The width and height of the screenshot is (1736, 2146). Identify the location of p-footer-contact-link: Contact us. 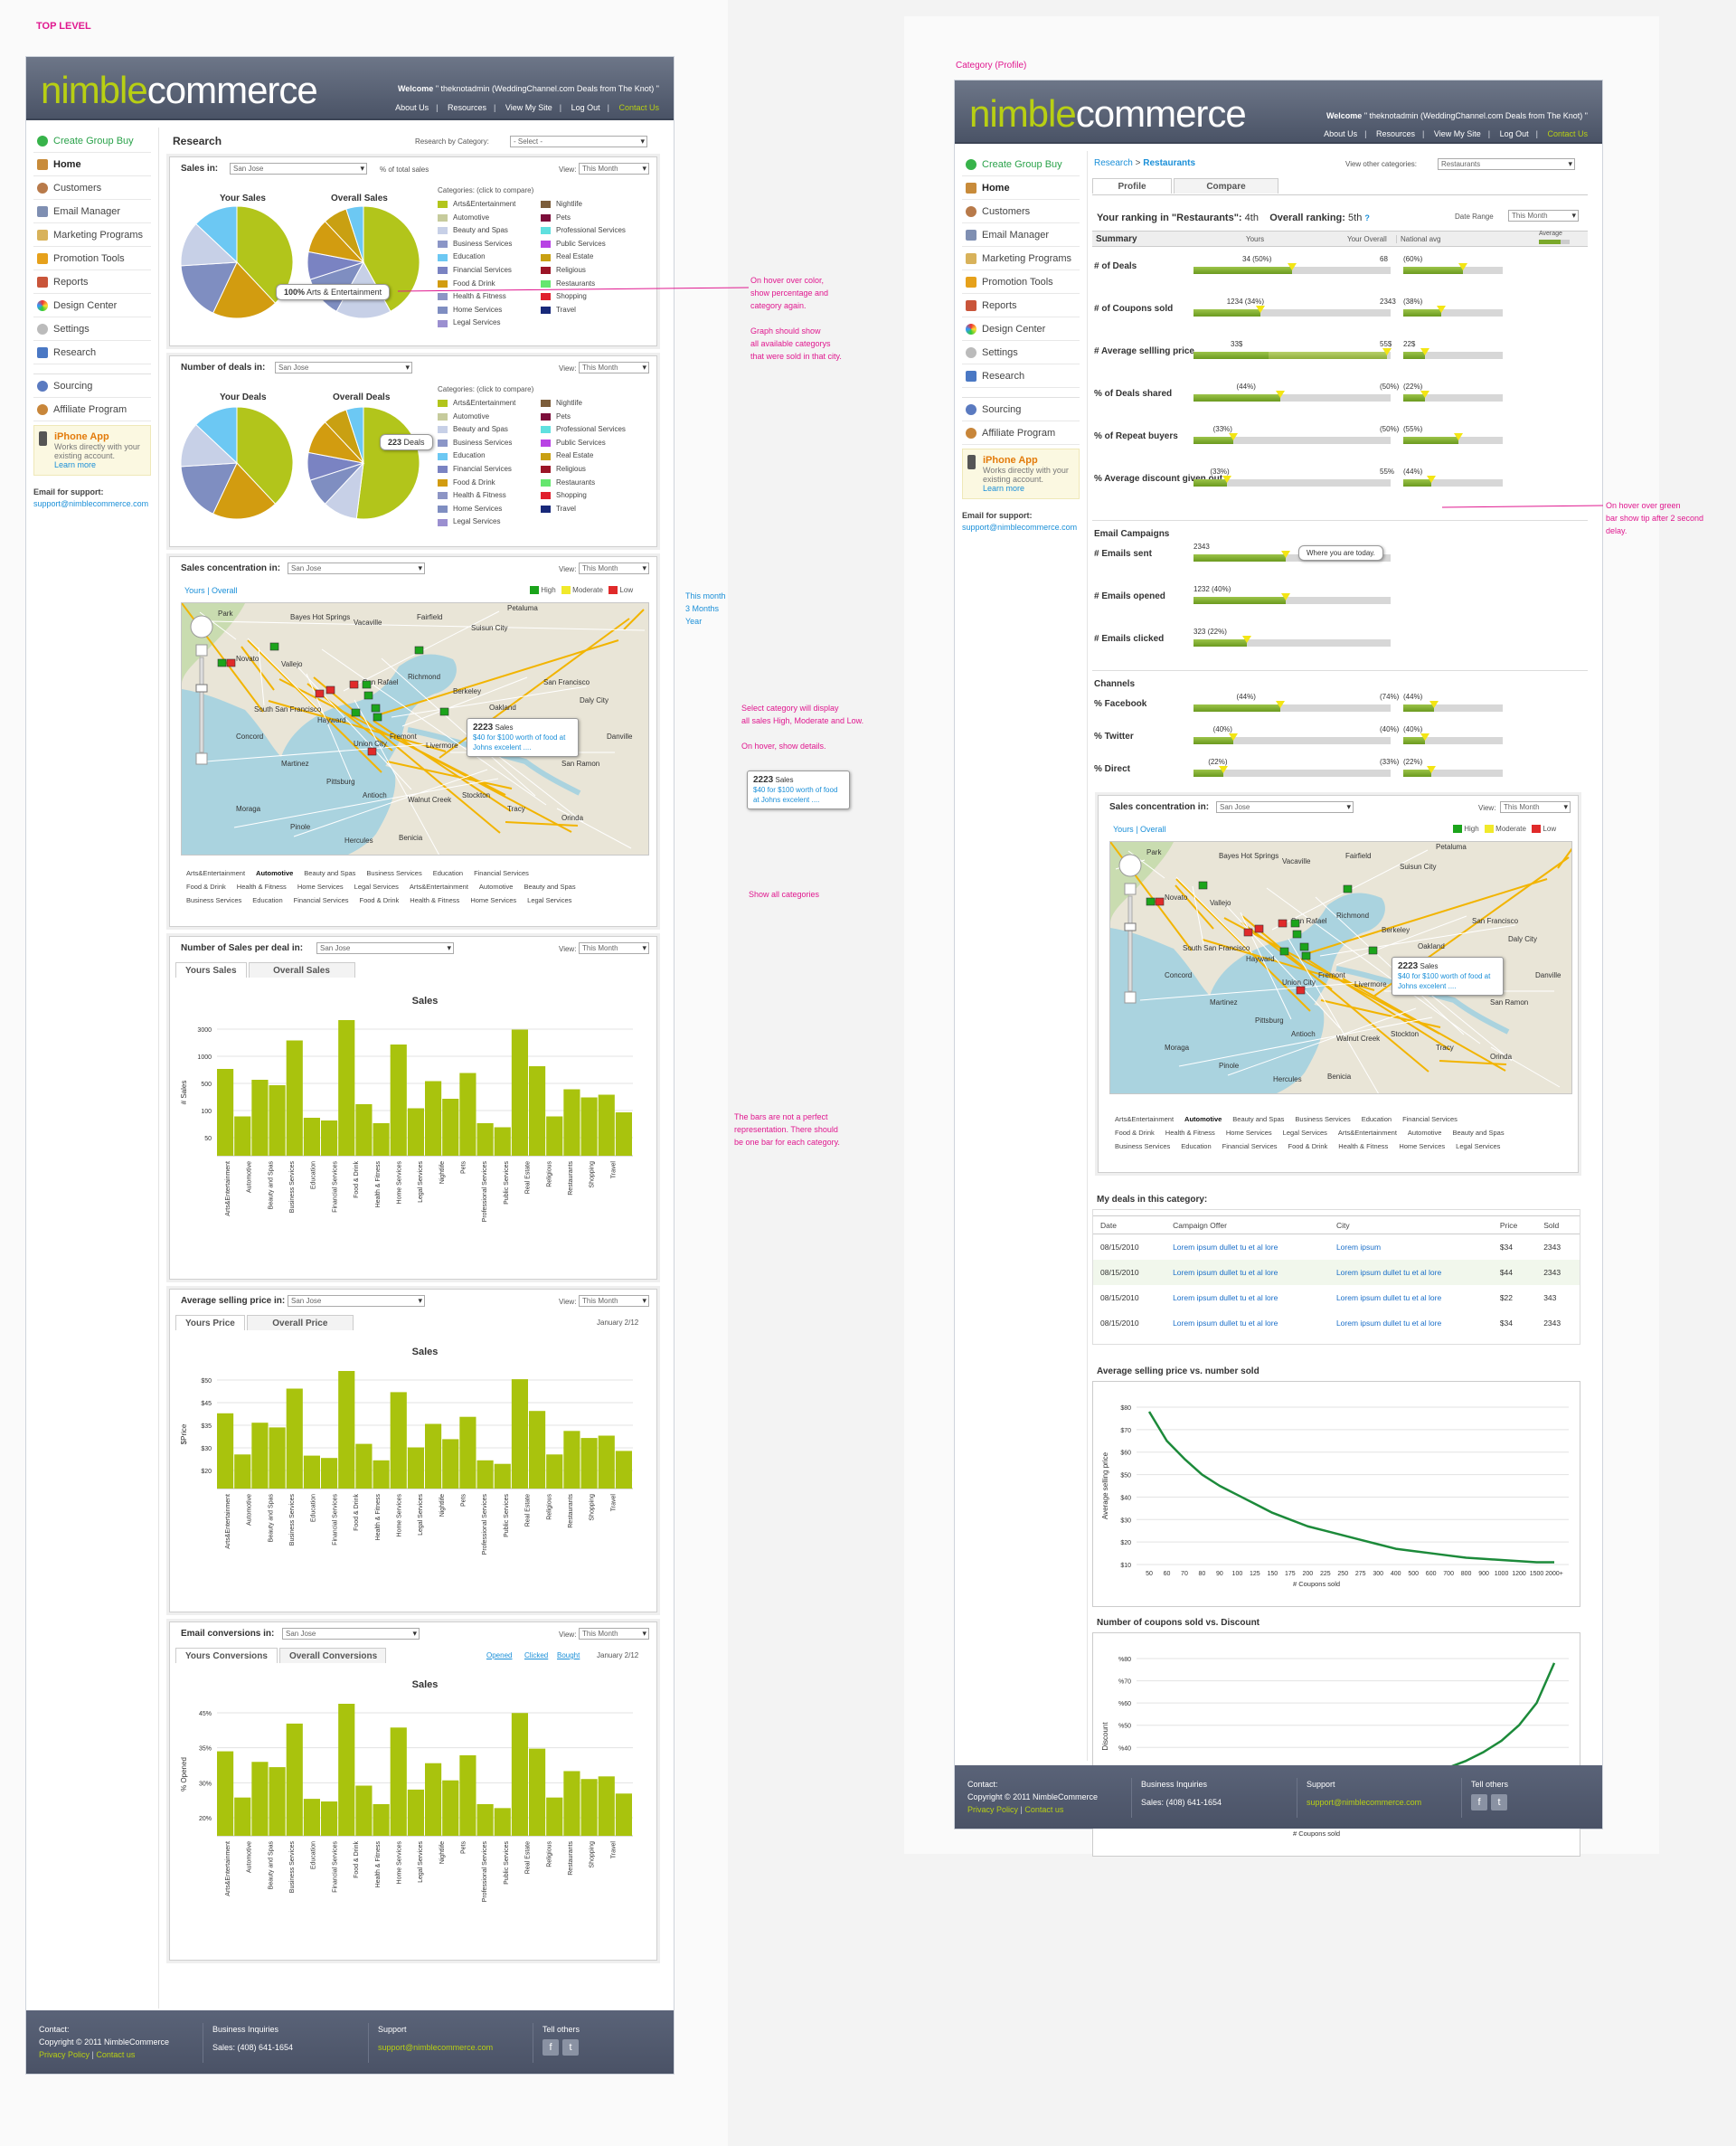
(1044, 1809).